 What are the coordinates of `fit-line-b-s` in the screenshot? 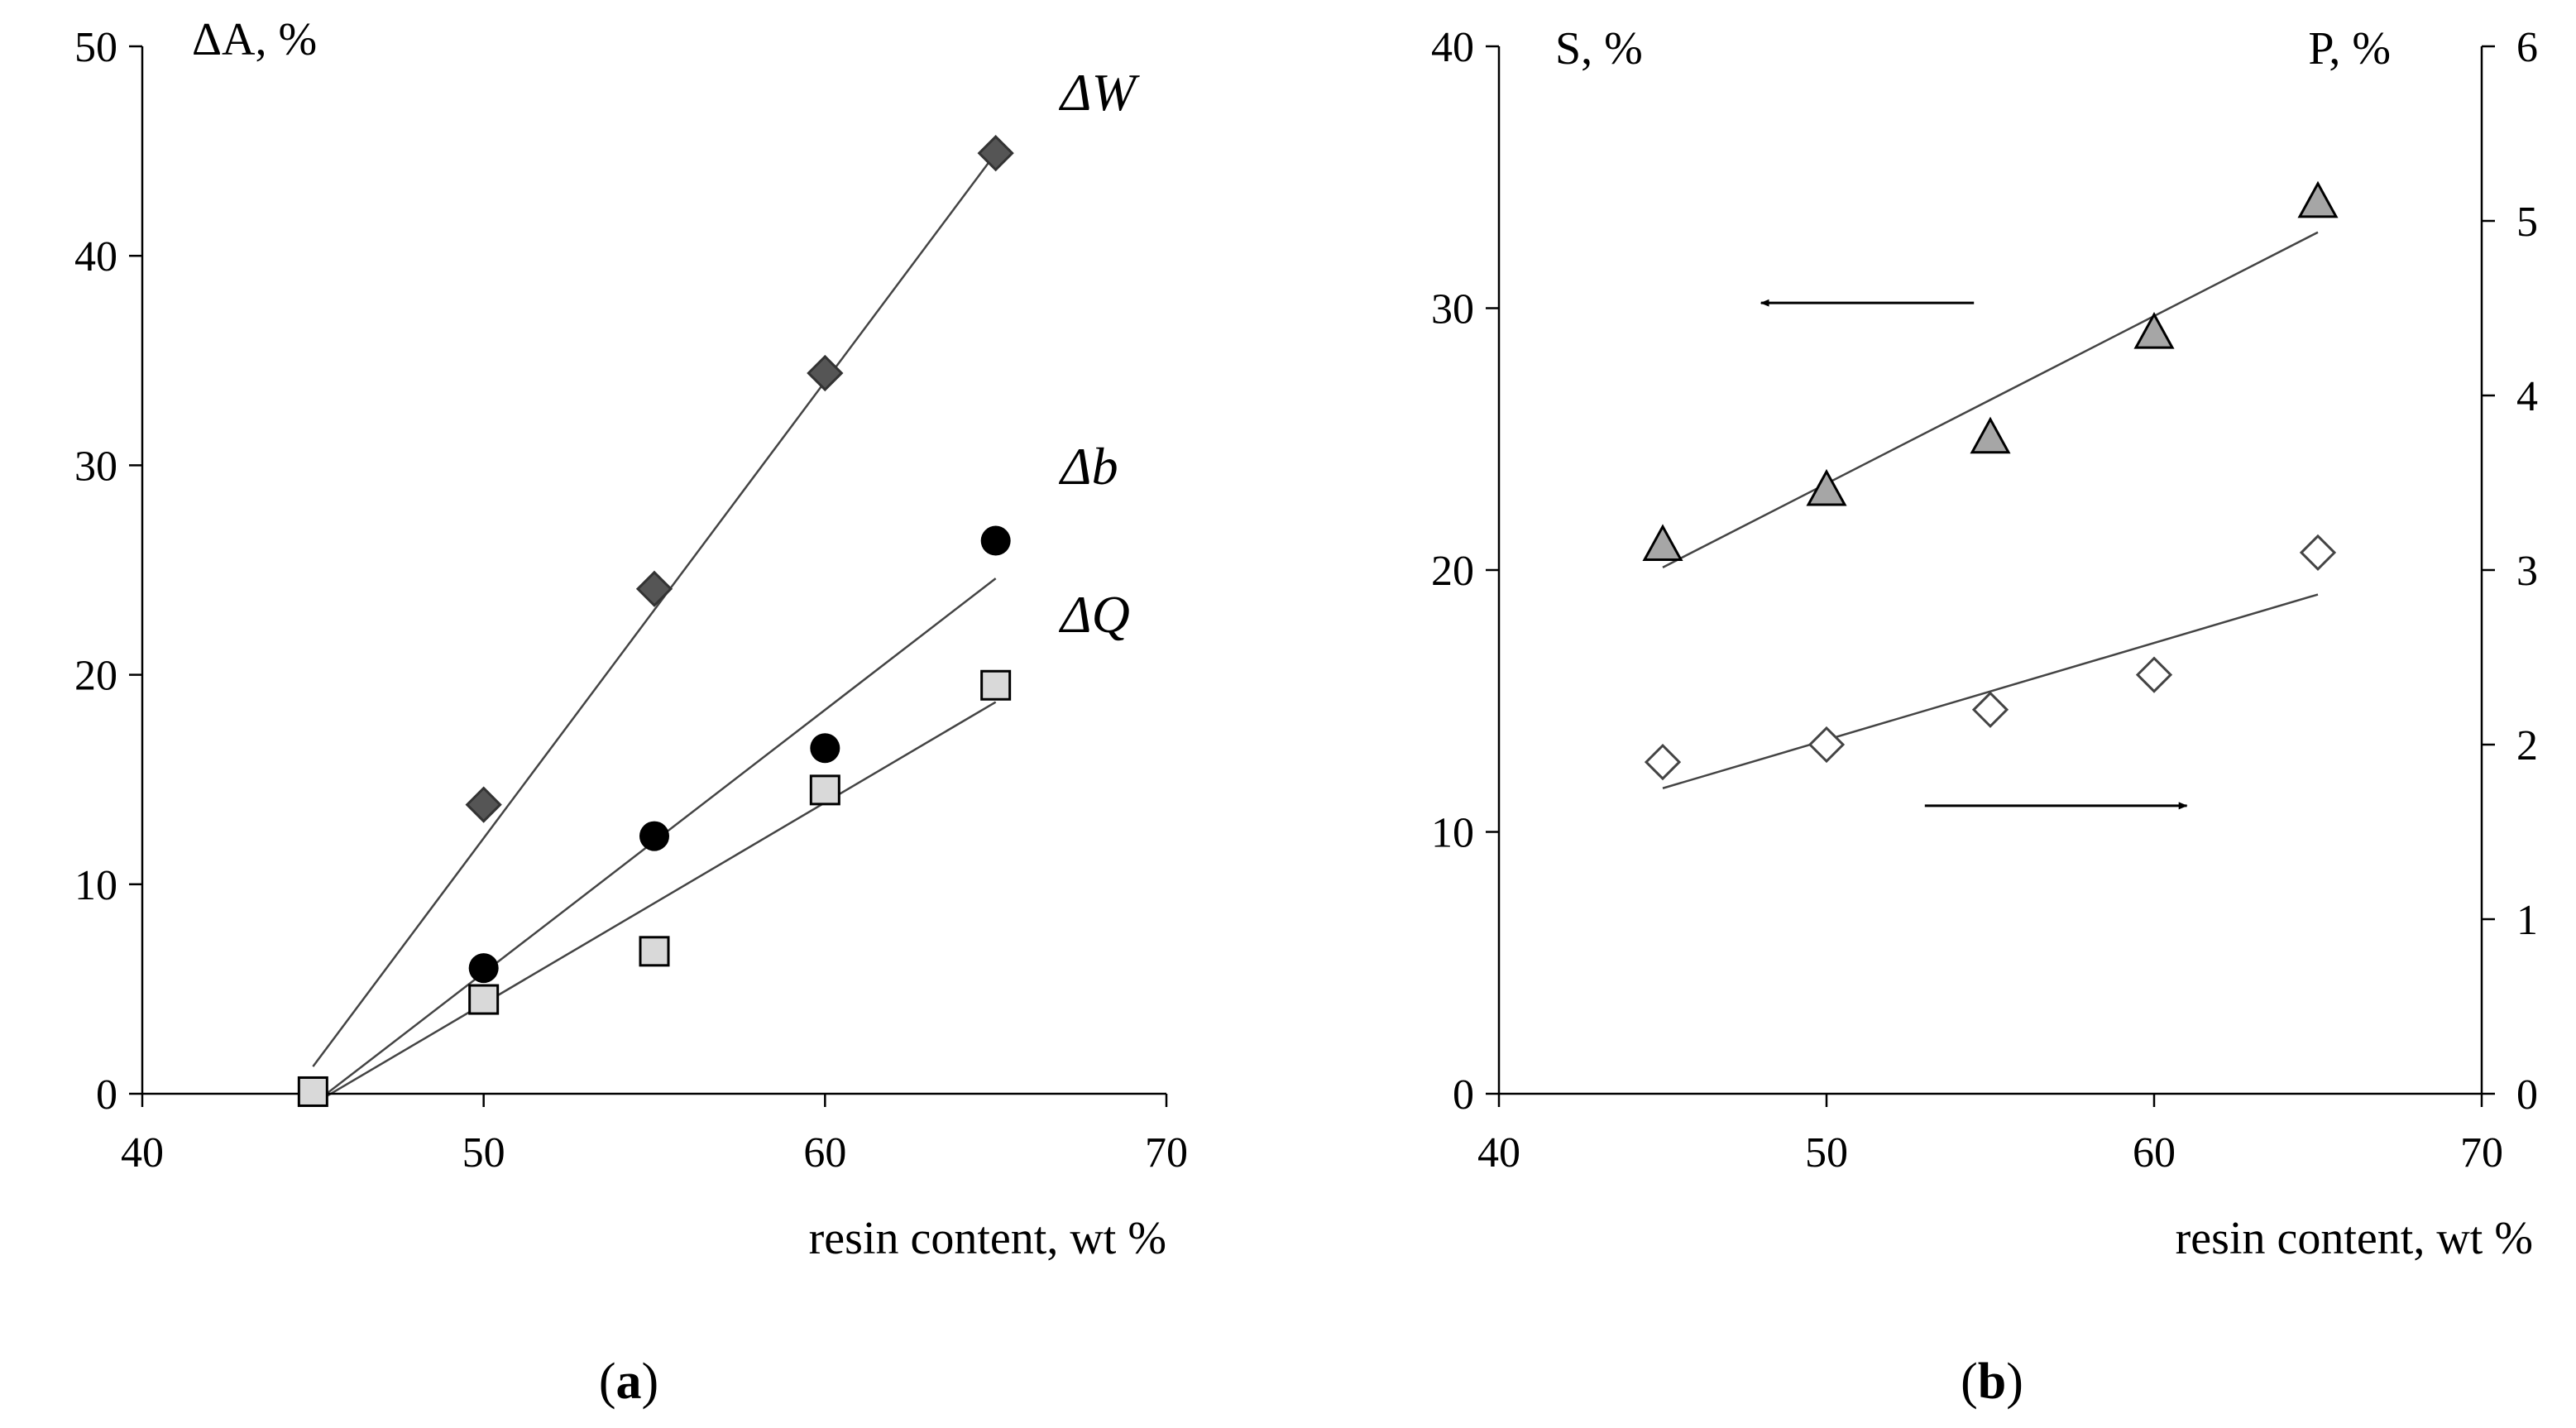 It's located at (1991, 399).